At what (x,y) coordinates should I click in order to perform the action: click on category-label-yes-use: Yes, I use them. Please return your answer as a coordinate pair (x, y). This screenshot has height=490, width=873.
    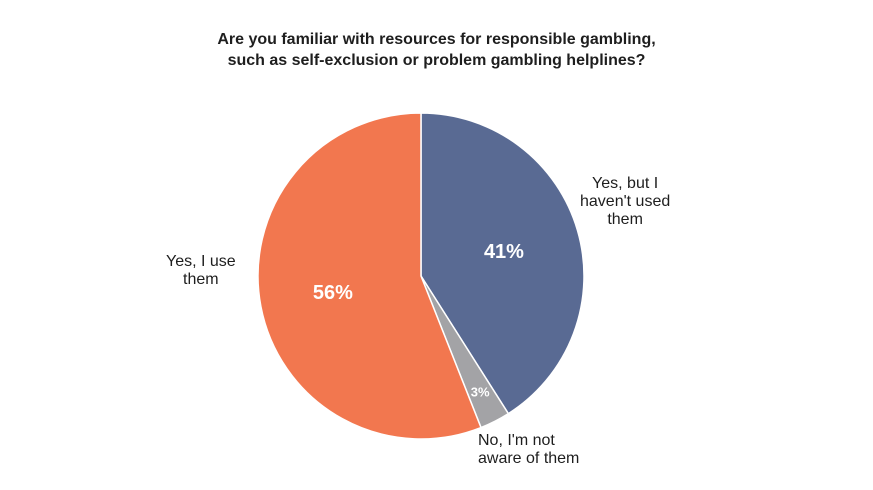
    Looking at the image, I should click on (201, 270).